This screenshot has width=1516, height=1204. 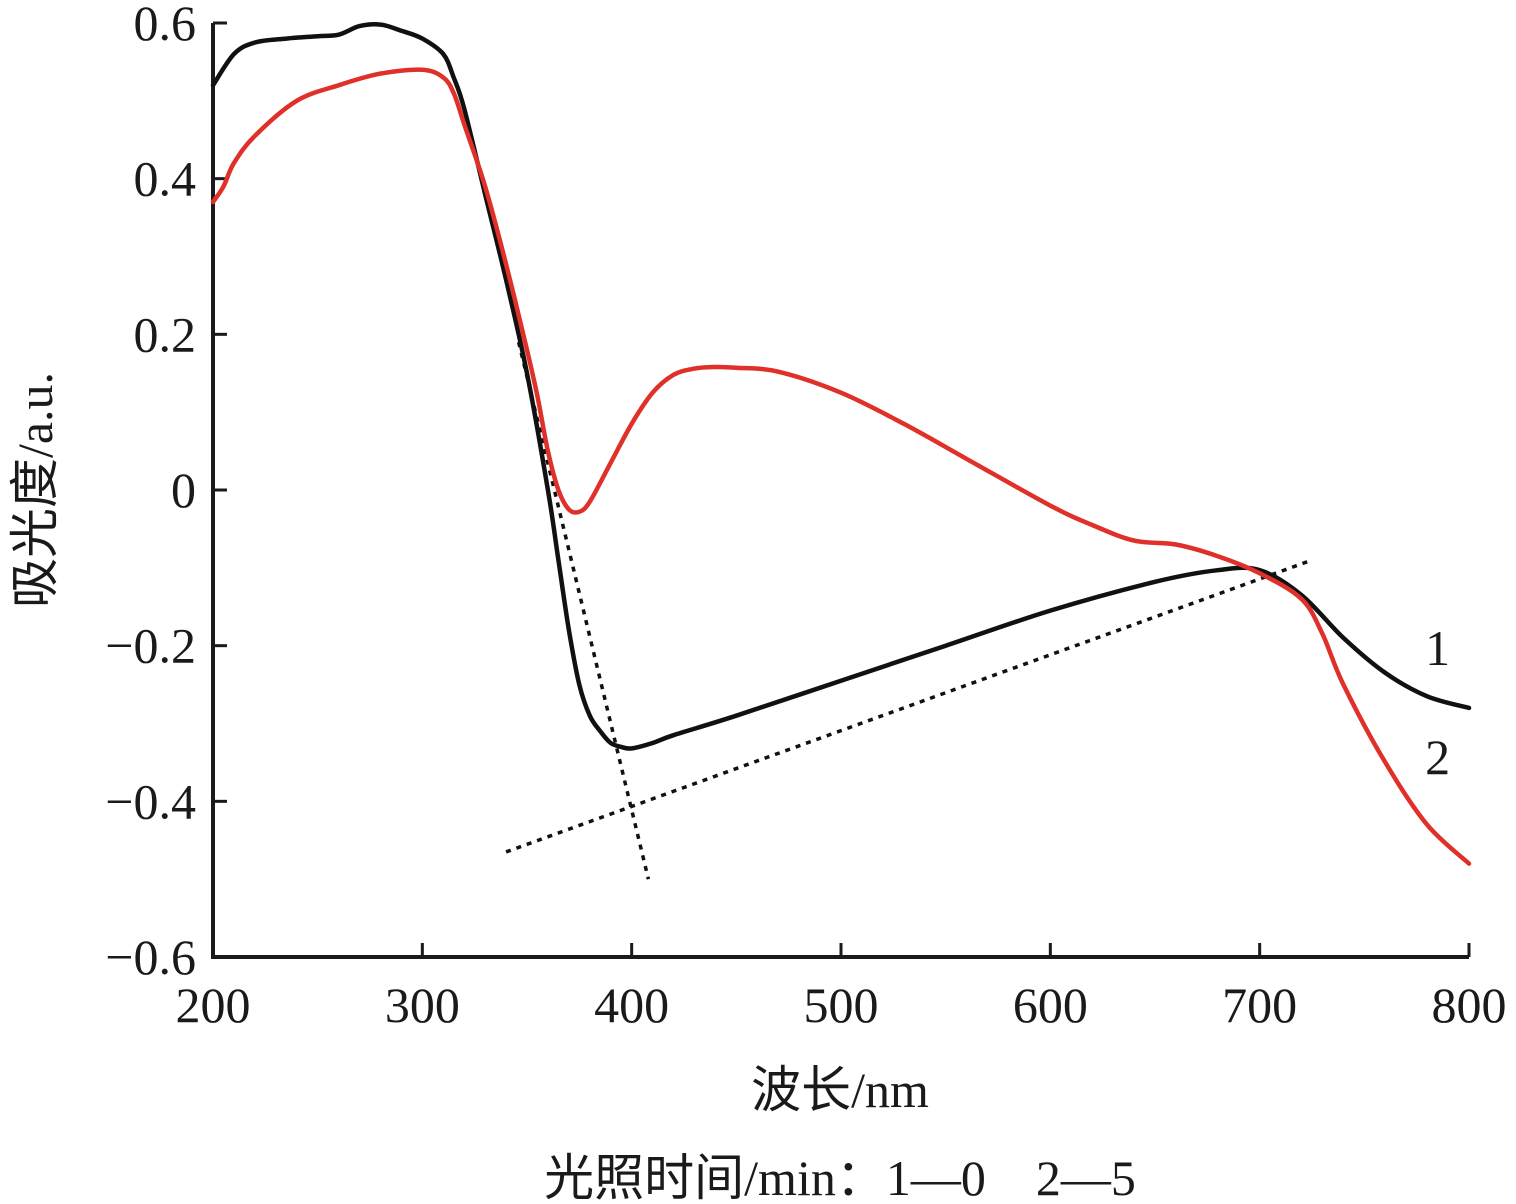 I want to click on y-axis-title: 吸光度/a.u., so click(x=35, y=490).